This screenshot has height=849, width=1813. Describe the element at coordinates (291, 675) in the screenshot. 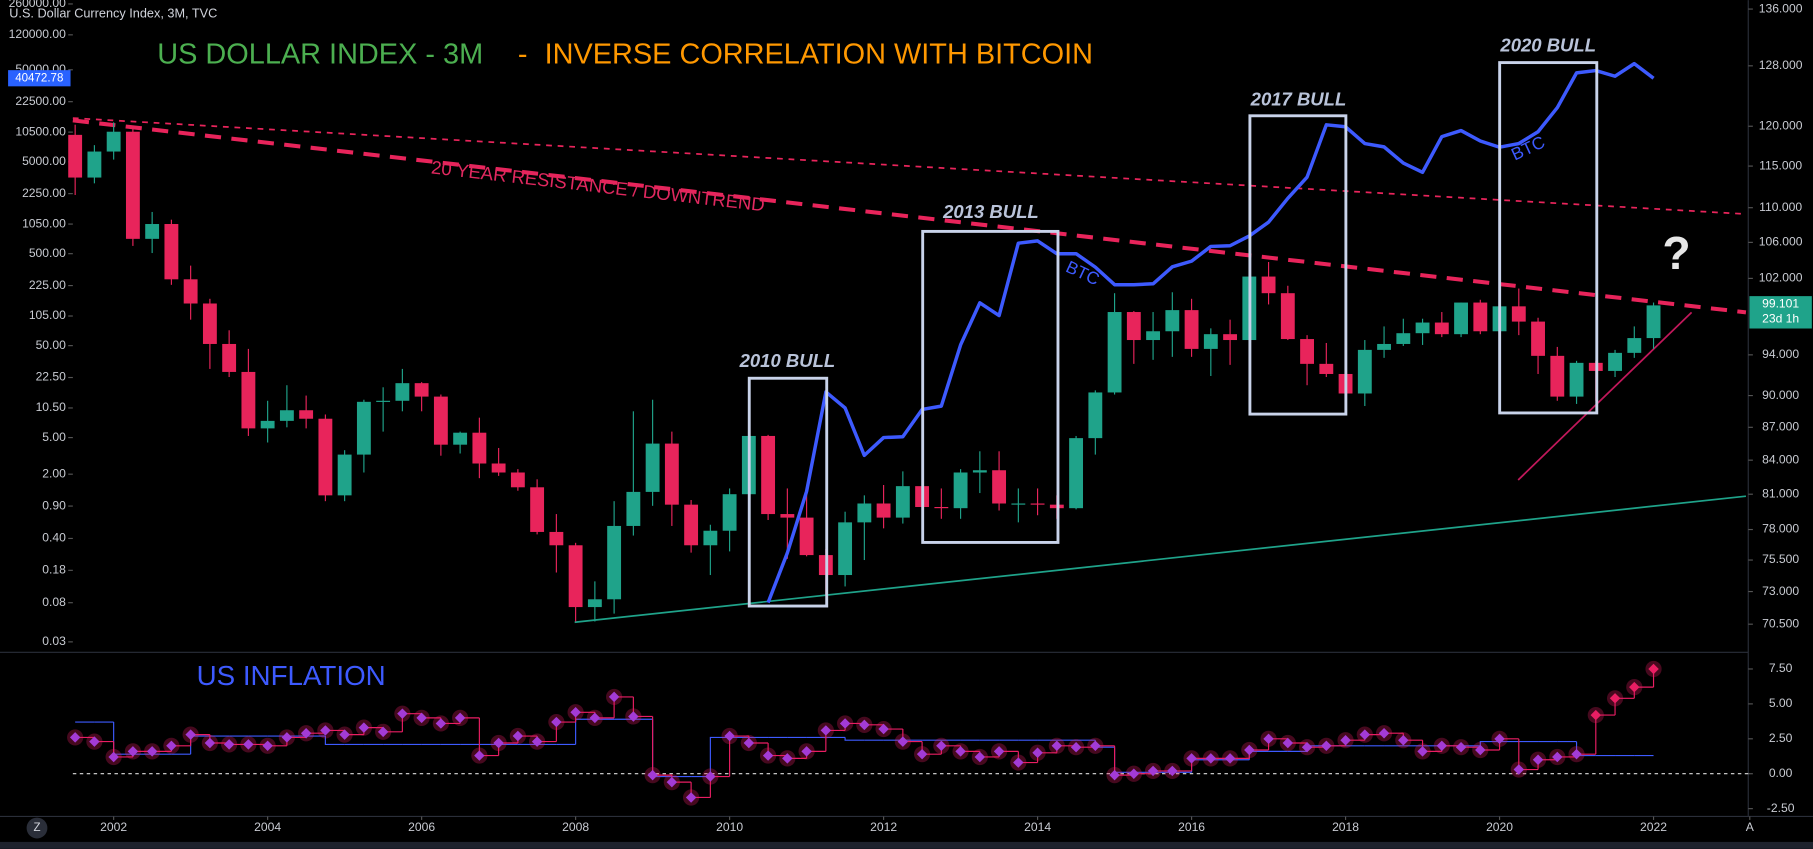

I see `pane-title: US INFLATION` at that location.